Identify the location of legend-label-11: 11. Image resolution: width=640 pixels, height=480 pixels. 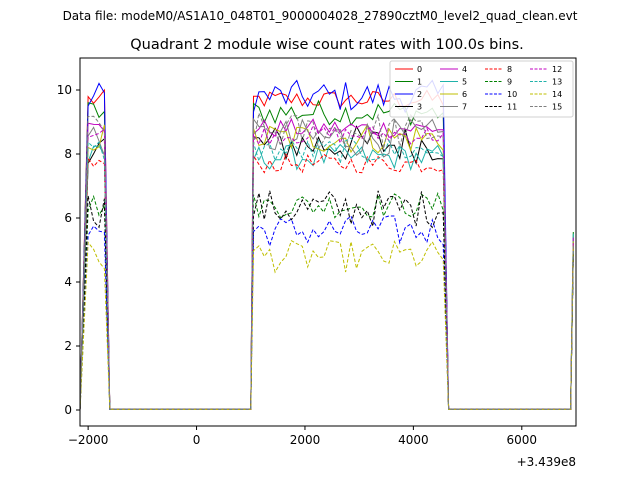
(512, 107).